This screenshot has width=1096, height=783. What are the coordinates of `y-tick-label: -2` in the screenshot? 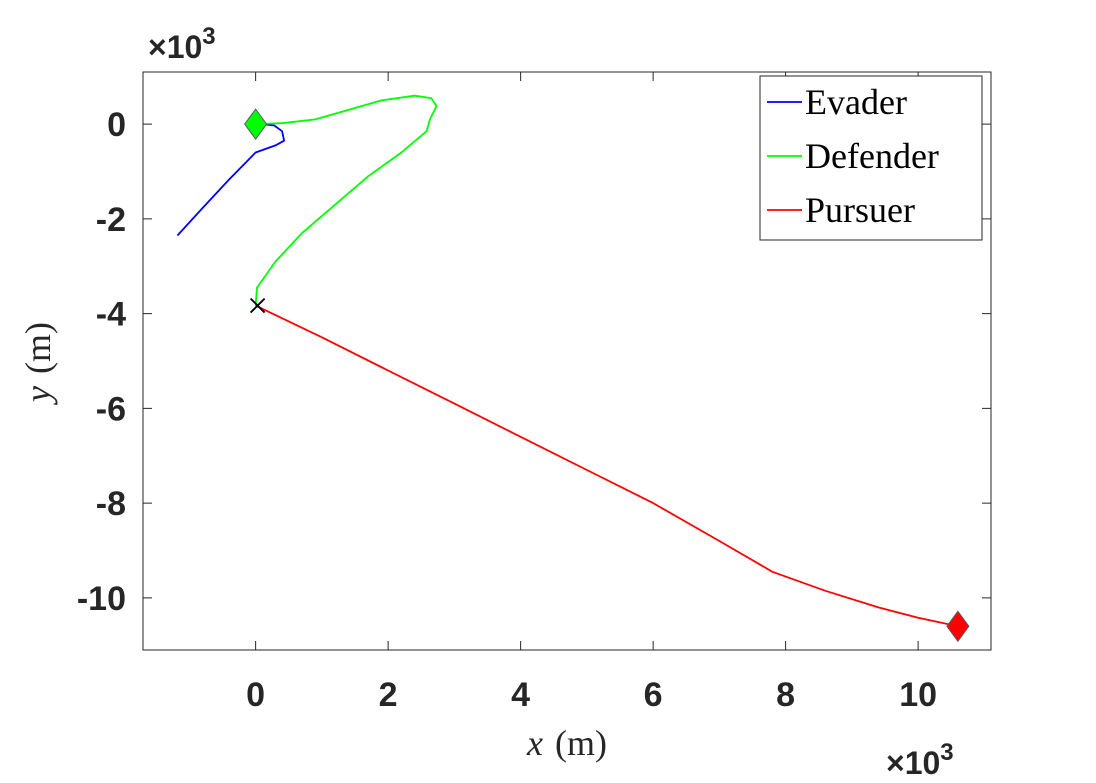 It's located at (111, 220).